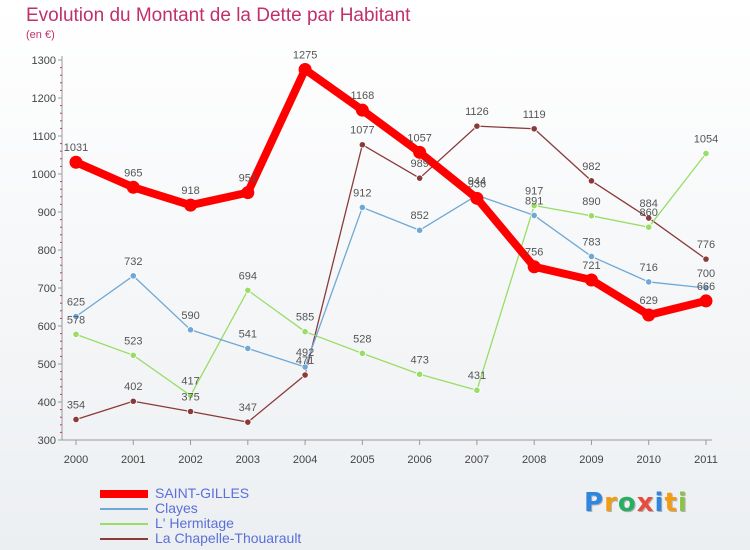 Image resolution: width=750 pixels, height=550 pixels. Describe the element at coordinates (534, 460) in the screenshot. I see `x-tick-label: 2008` at that location.